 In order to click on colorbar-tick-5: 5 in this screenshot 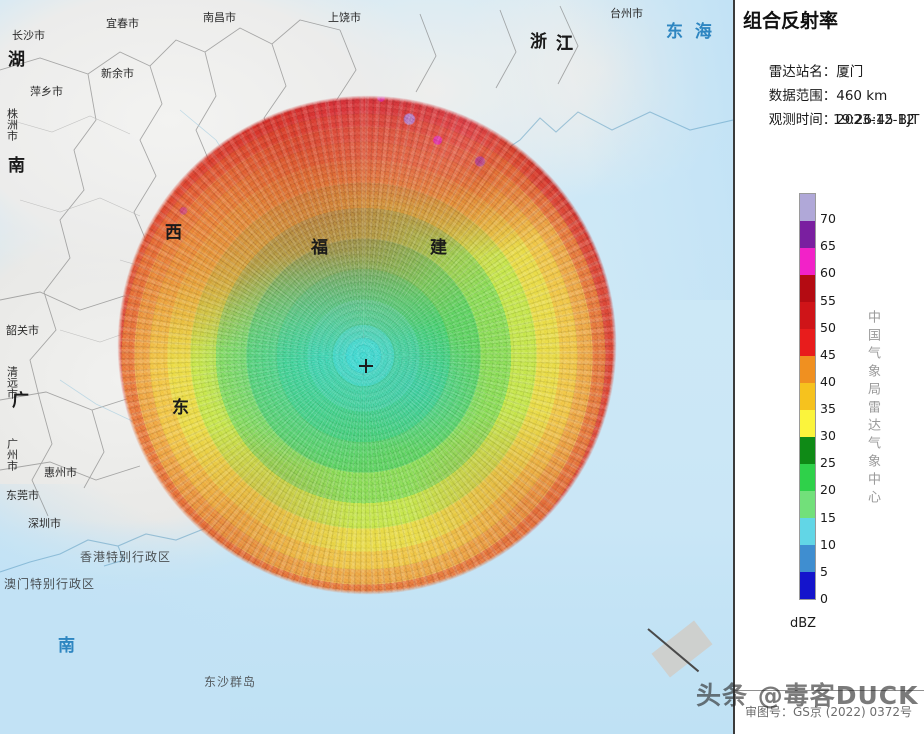, I will do `click(824, 571)`.